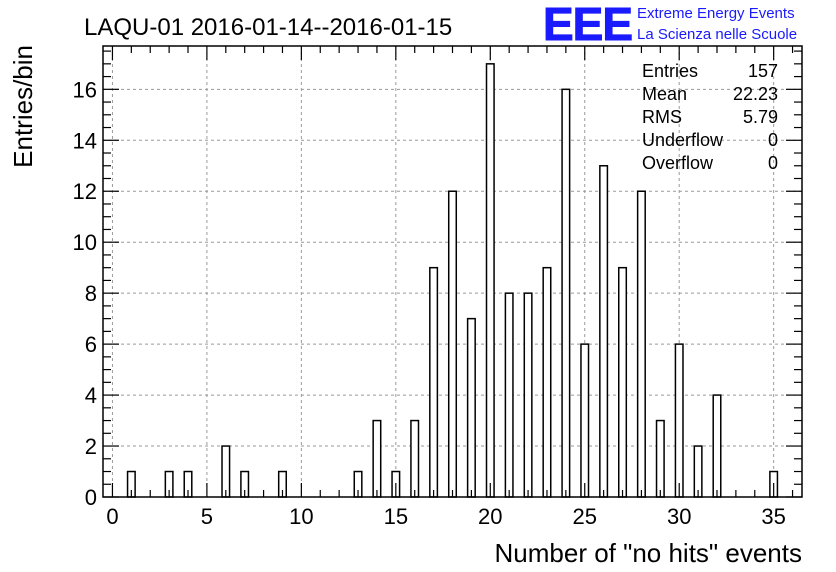  I want to click on y-tick-labels: 0 2 4 6 8 10 12 14 16, so click(85, 293).